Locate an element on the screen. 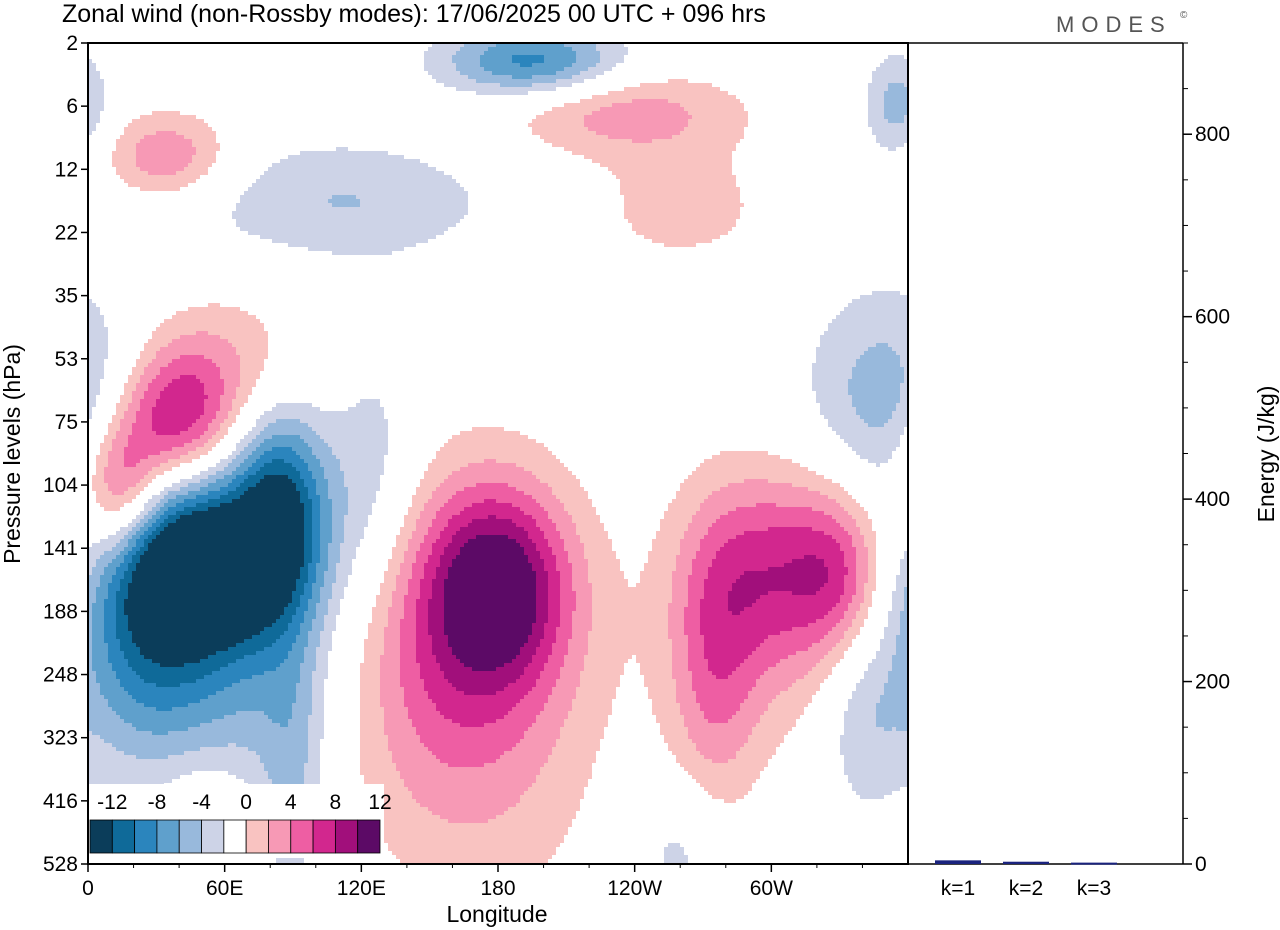 The height and width of the screenshot is (930, 1280). energy-tick-label: 0 is located at coordinates (1201, 864).